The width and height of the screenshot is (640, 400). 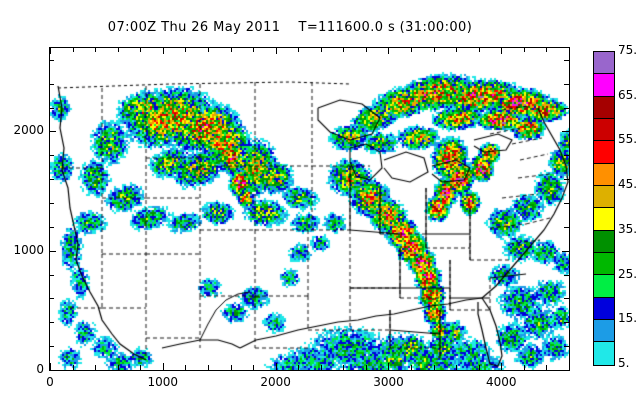 I want to click on x-axis-label: 2000, so click(x=275, y=382).